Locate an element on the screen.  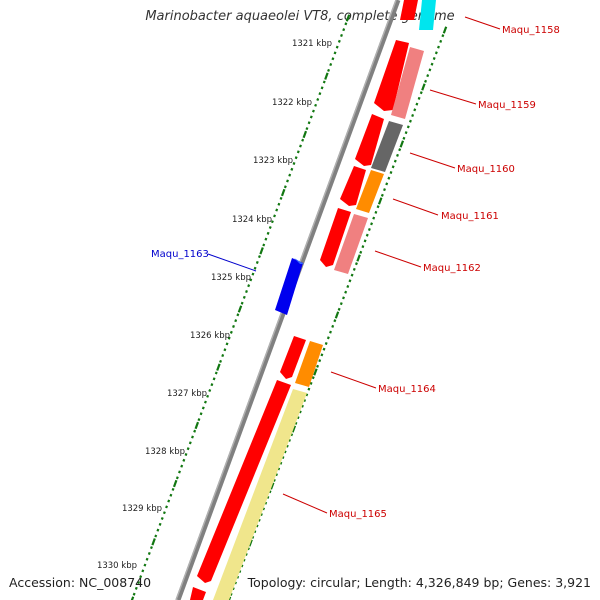
feature-maqu-1159-pink is located at coordinates (407, 83).